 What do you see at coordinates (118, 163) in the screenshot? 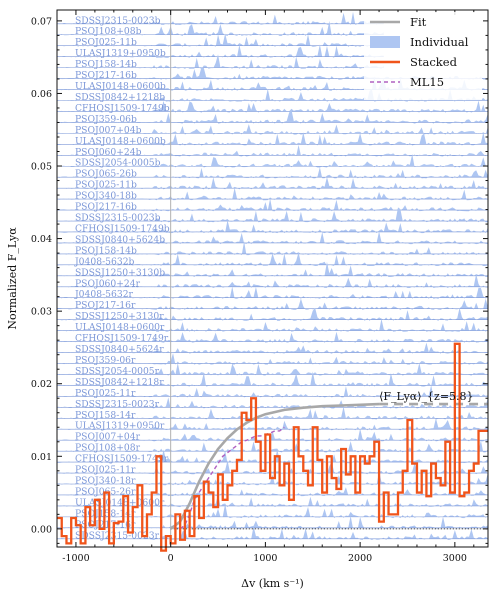
I see `individual-spectrum-label: SDSSJ2054-0005b` at bounding box center [118, 163].